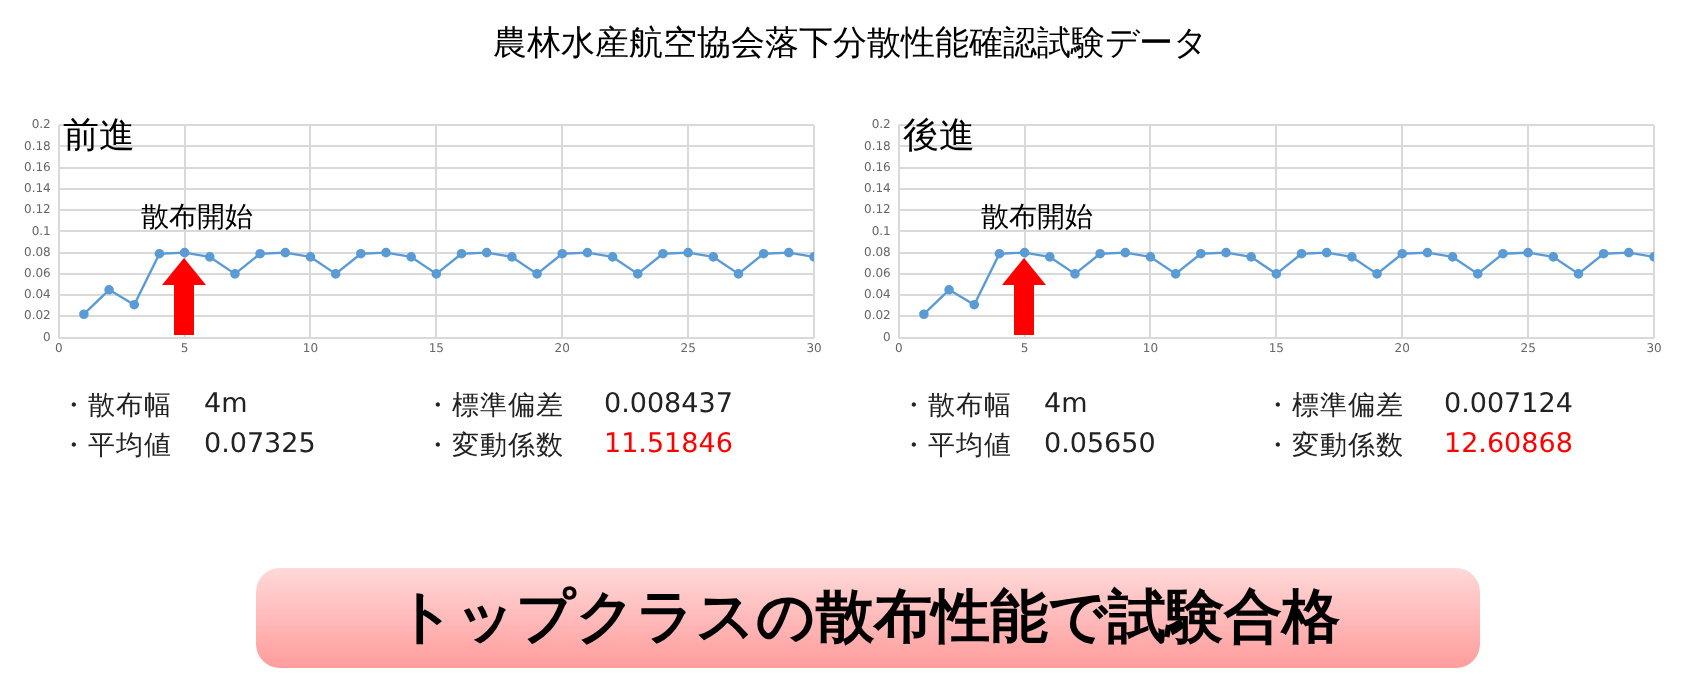 This screenshot has height=688, width=1700. I want to click on text: 0.007124, so click(1509, 406).